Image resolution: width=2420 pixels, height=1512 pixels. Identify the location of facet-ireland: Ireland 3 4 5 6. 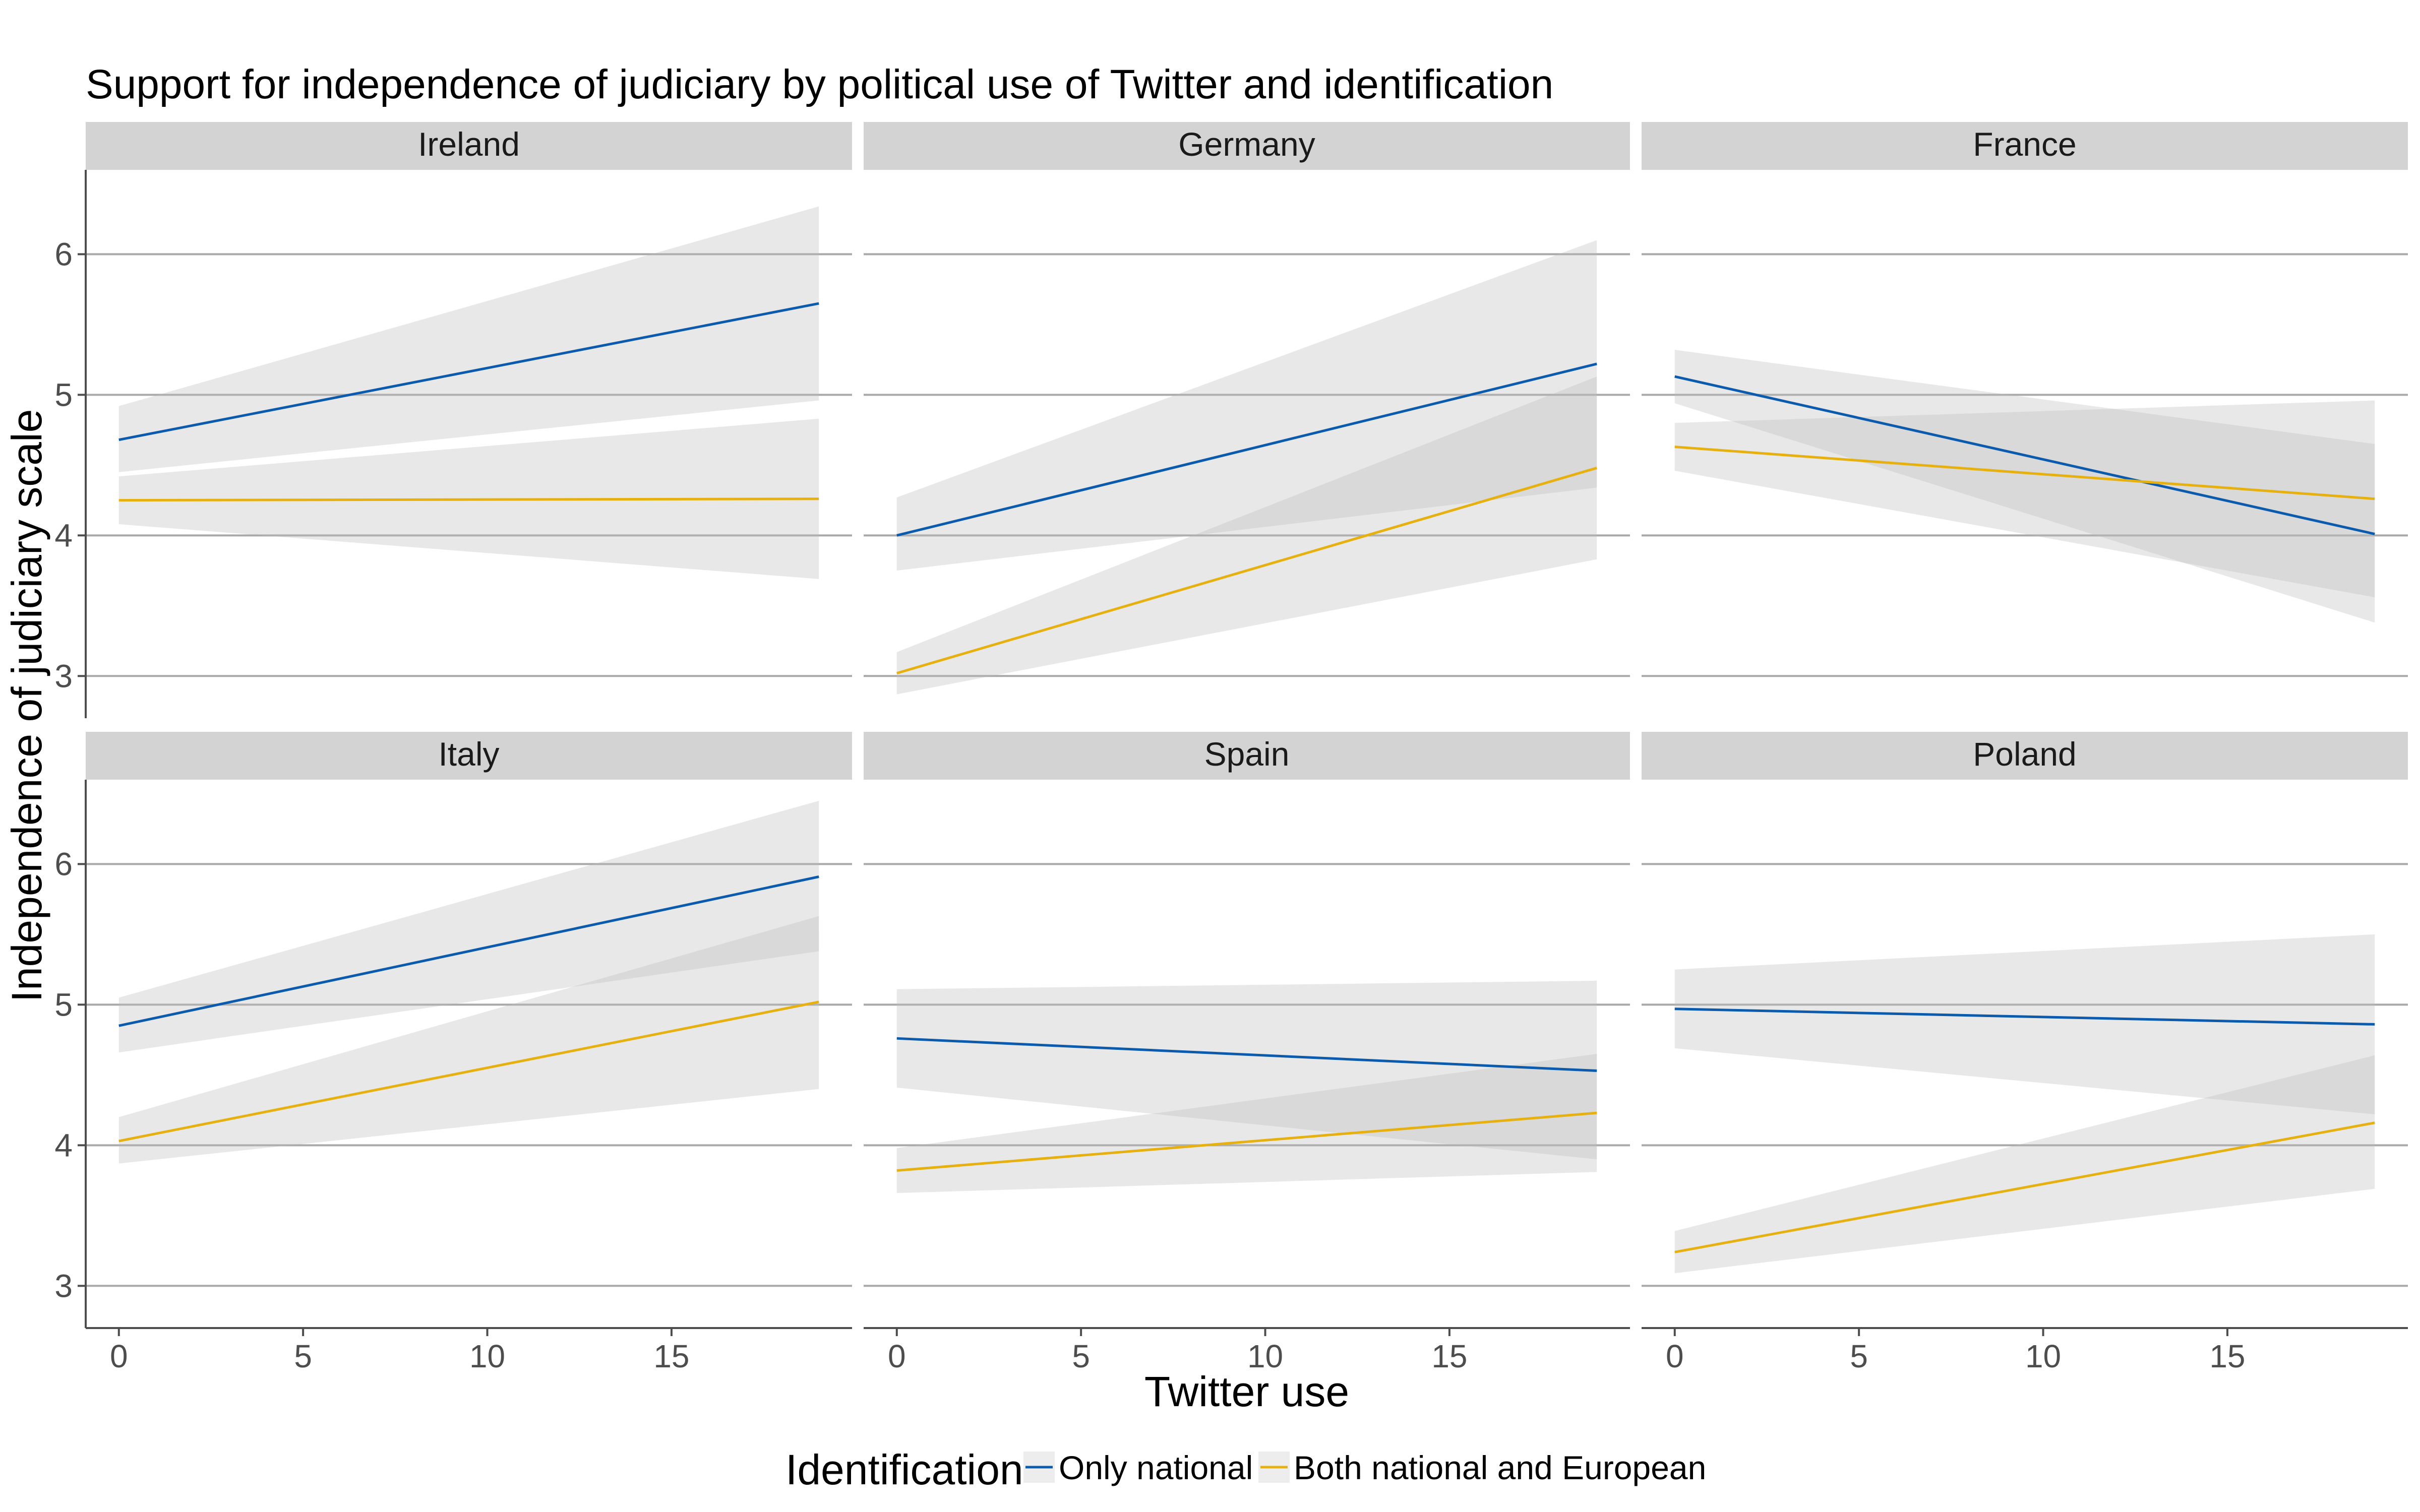
(453, 420).